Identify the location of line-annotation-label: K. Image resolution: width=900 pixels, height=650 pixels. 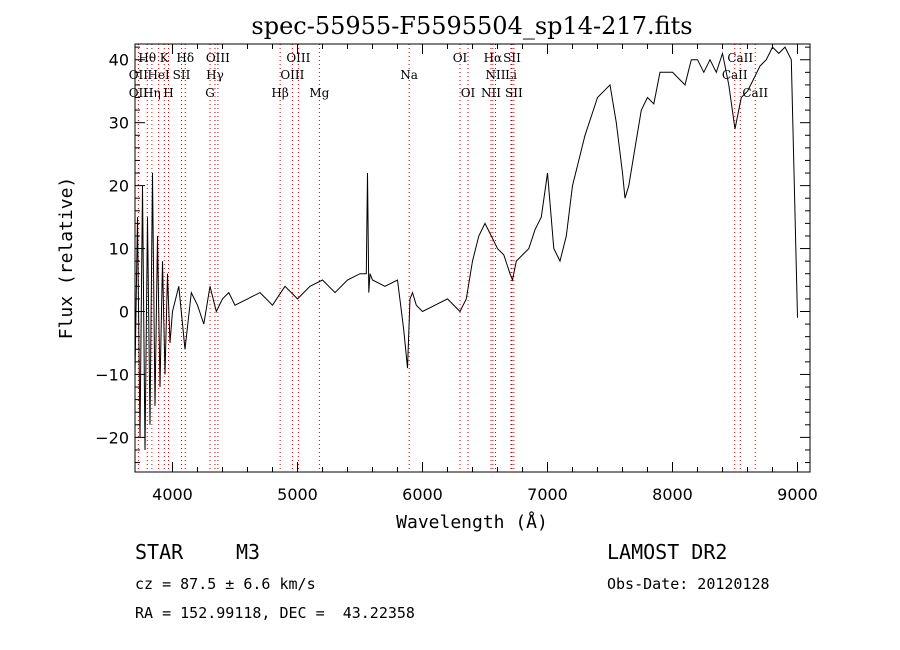
(165, 58).